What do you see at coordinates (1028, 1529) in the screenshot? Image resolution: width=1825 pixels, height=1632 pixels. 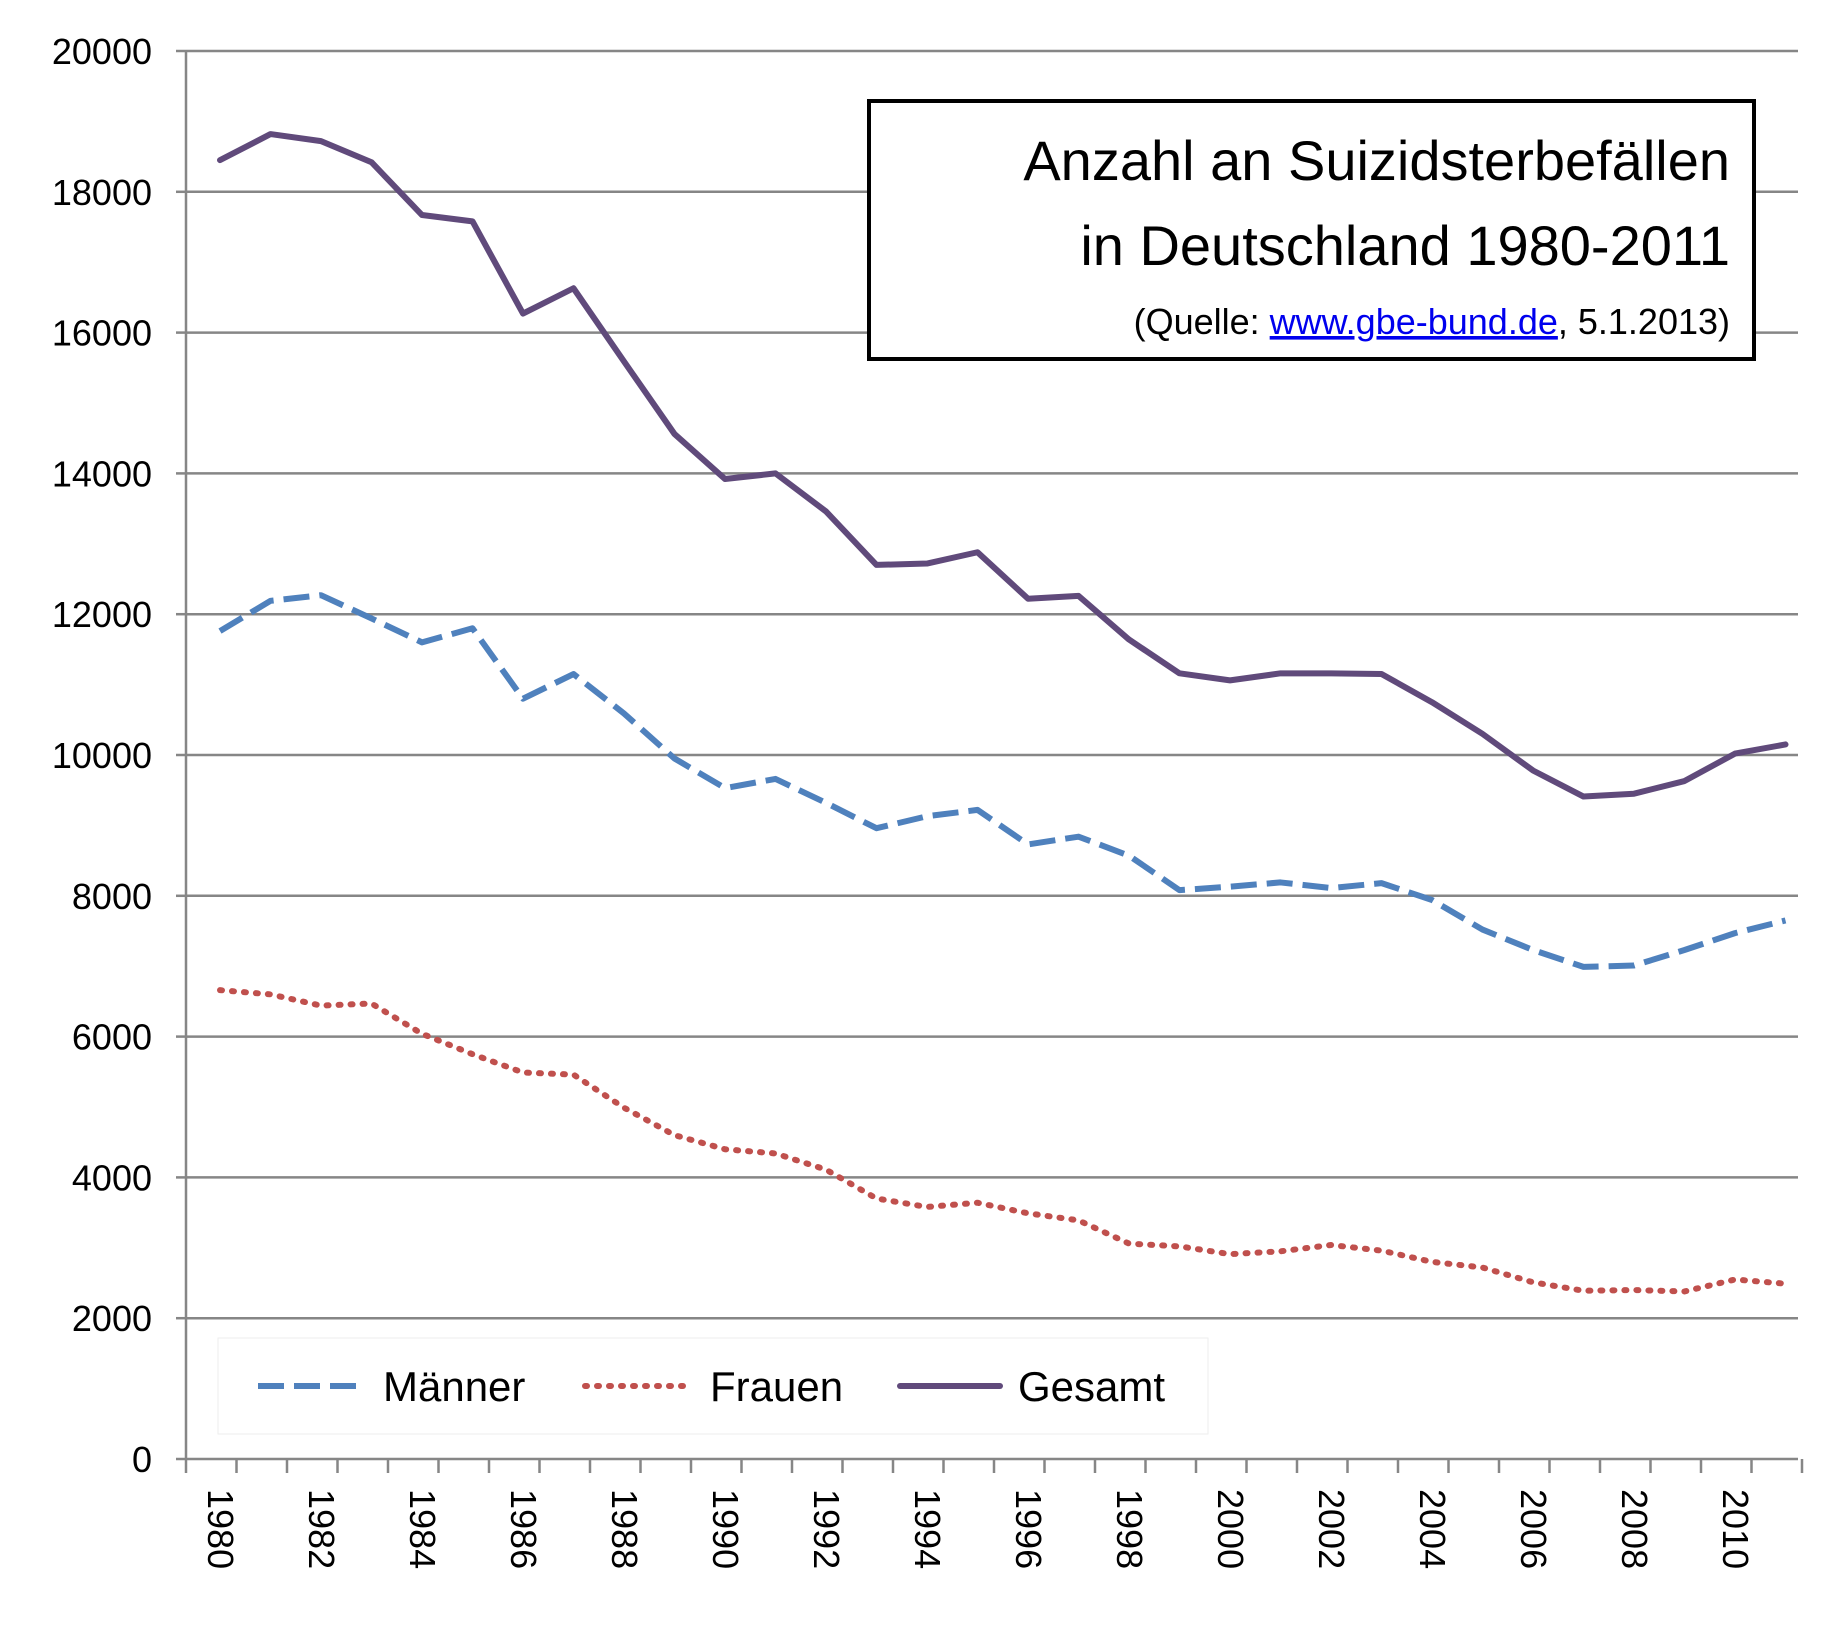 I see `x-tick-label: 1996` at bounding box center [1028, 1529].